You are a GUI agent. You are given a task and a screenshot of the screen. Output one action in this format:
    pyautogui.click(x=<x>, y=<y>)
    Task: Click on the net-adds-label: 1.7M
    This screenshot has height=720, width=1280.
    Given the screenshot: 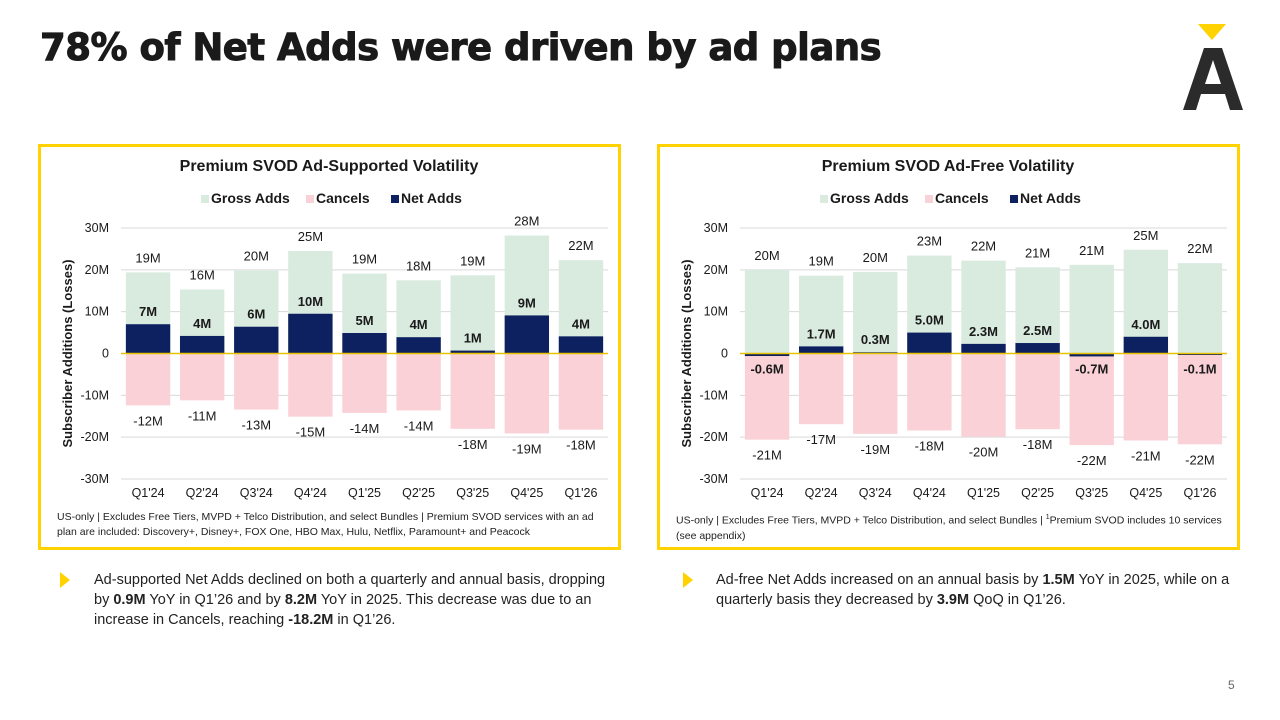 What is the action you would take?
    pyautogui.click(x=821, y=333)
    